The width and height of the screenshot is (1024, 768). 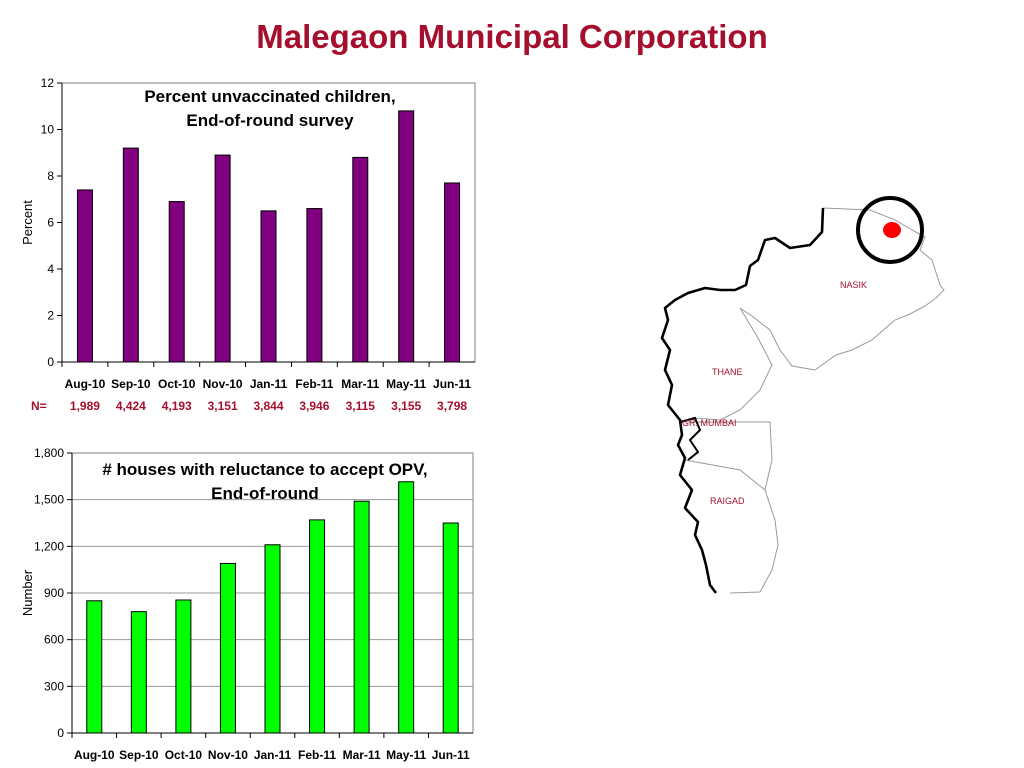 I want to click on chart2-title-line1: # houses with reluctance to accept OPV,, so click(x=264, y=469).